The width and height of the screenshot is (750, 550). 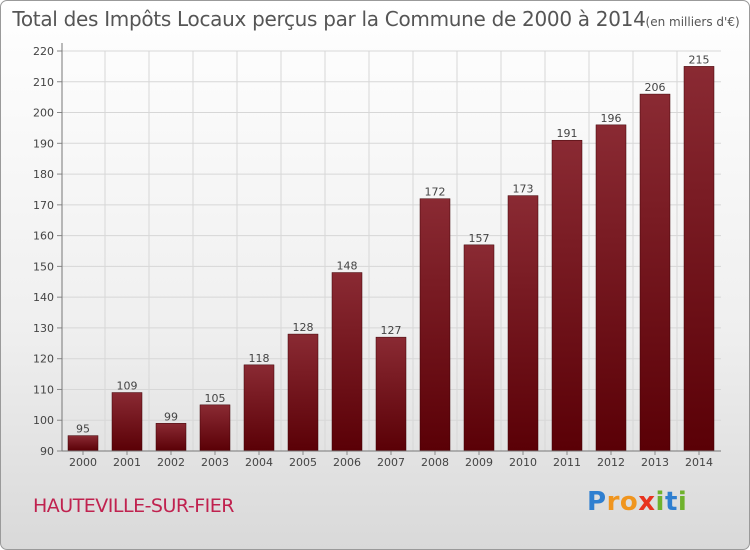 I want to click on logo-letter: x, so click(x=647, y=502).